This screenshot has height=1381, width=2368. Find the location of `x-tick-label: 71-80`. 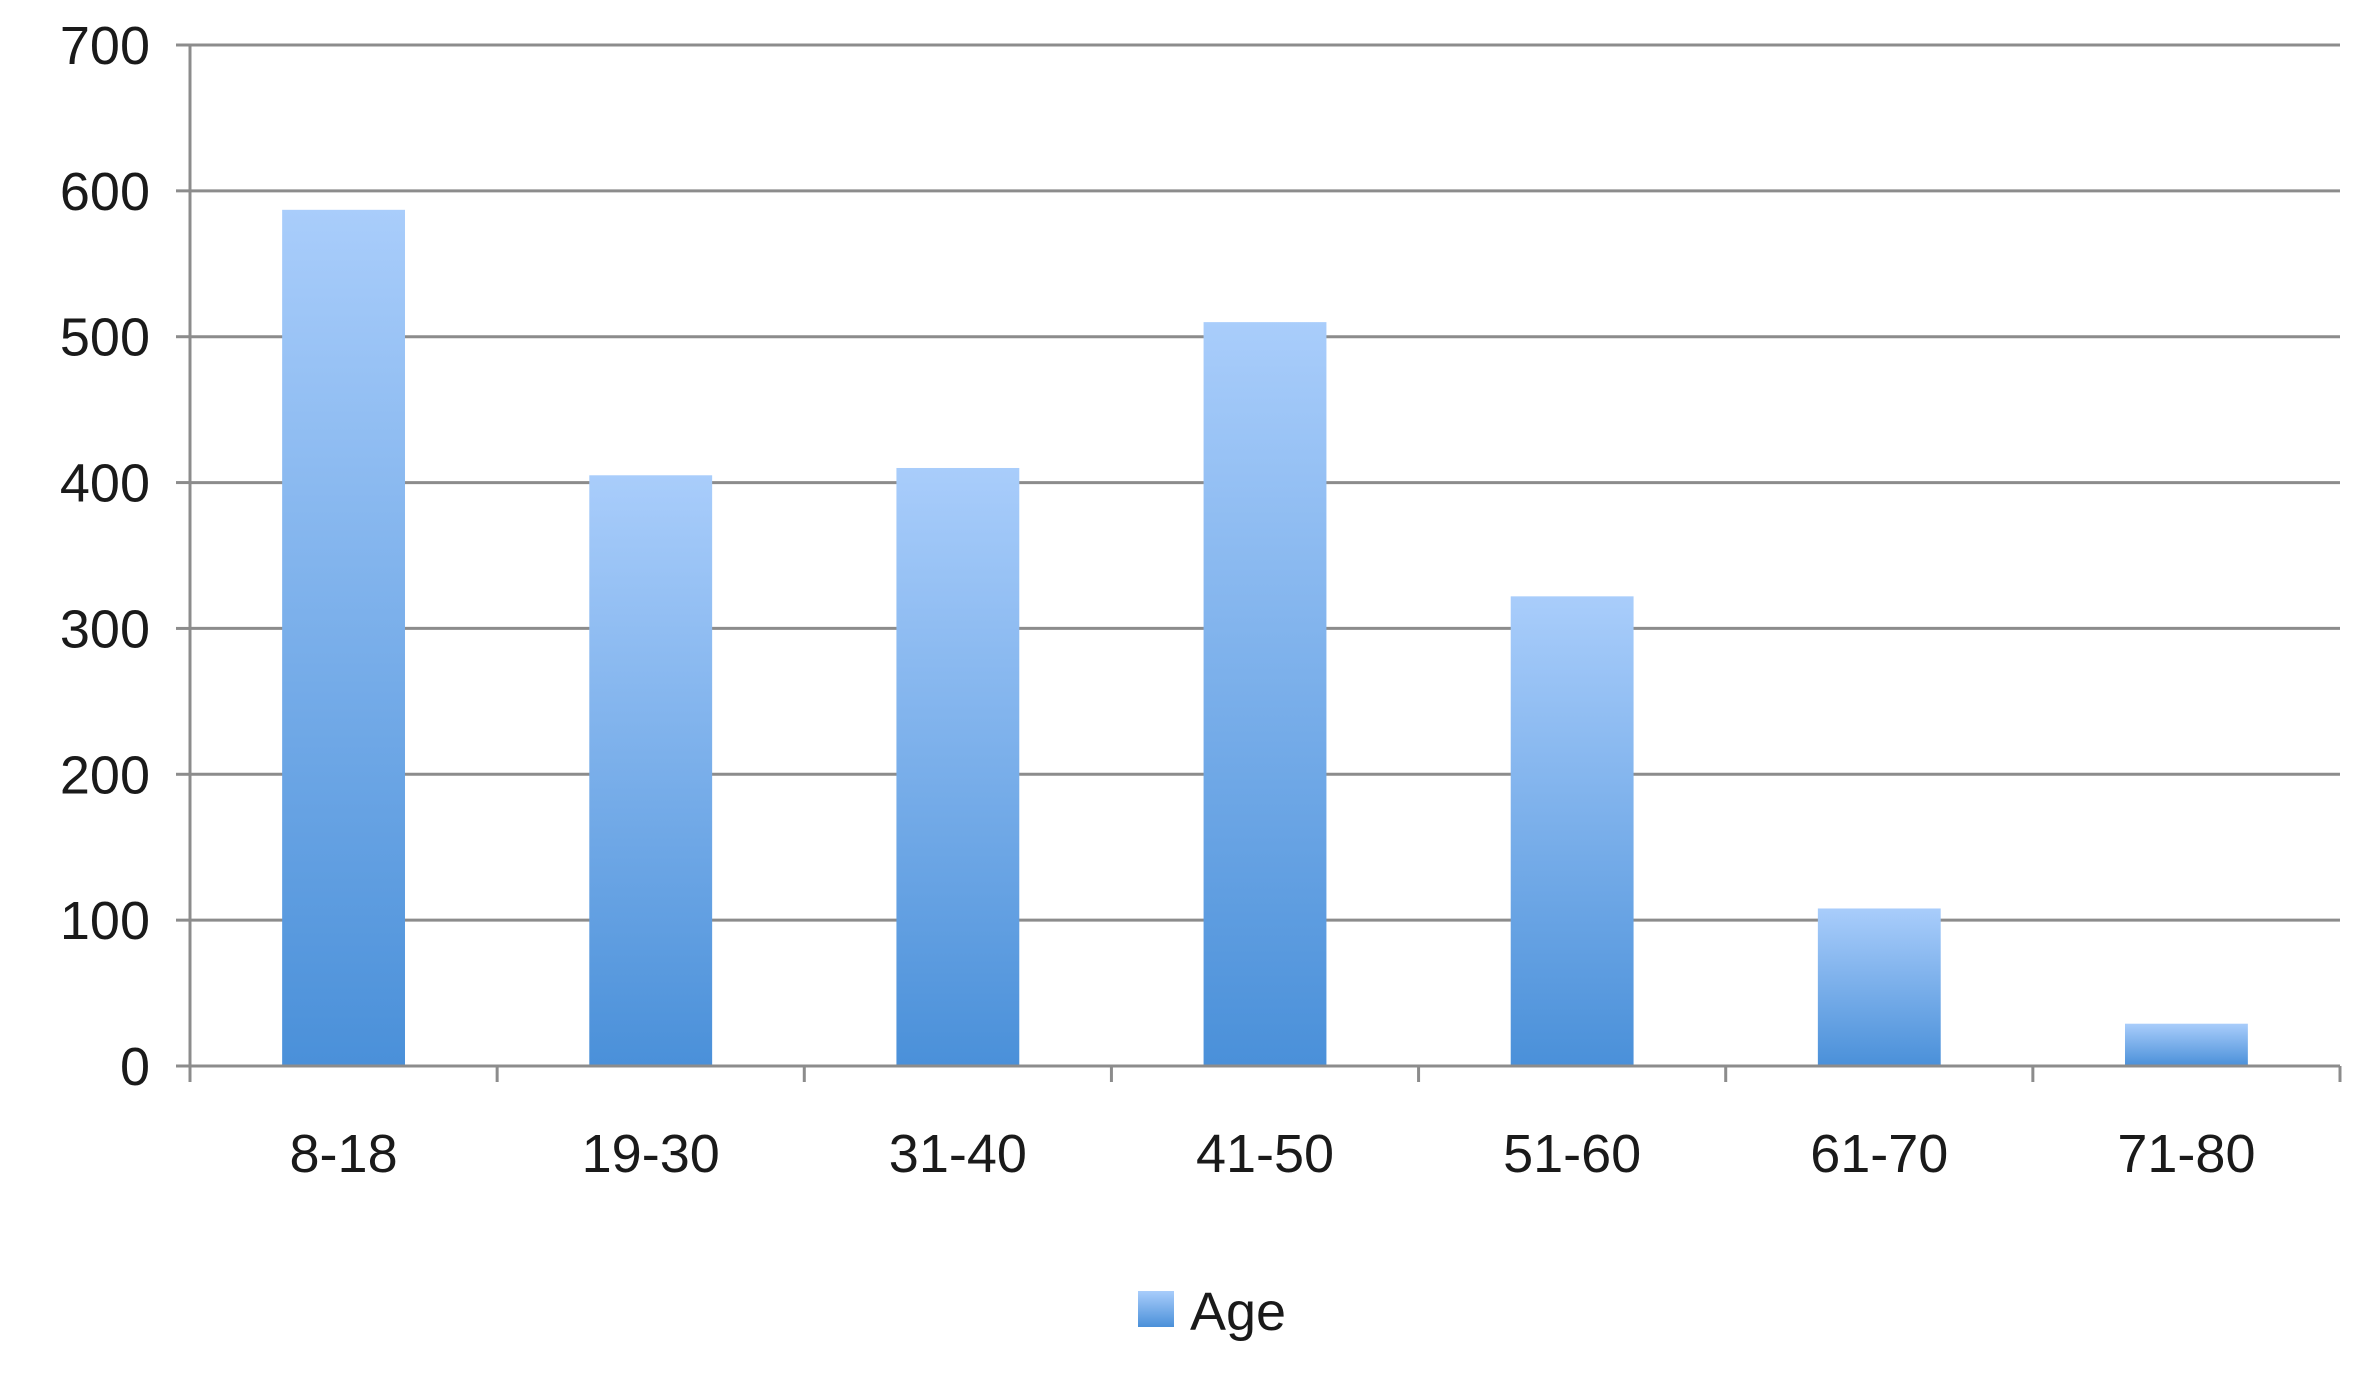

x-tick-label: 71-80 is located at coordinates (2186, 1154).